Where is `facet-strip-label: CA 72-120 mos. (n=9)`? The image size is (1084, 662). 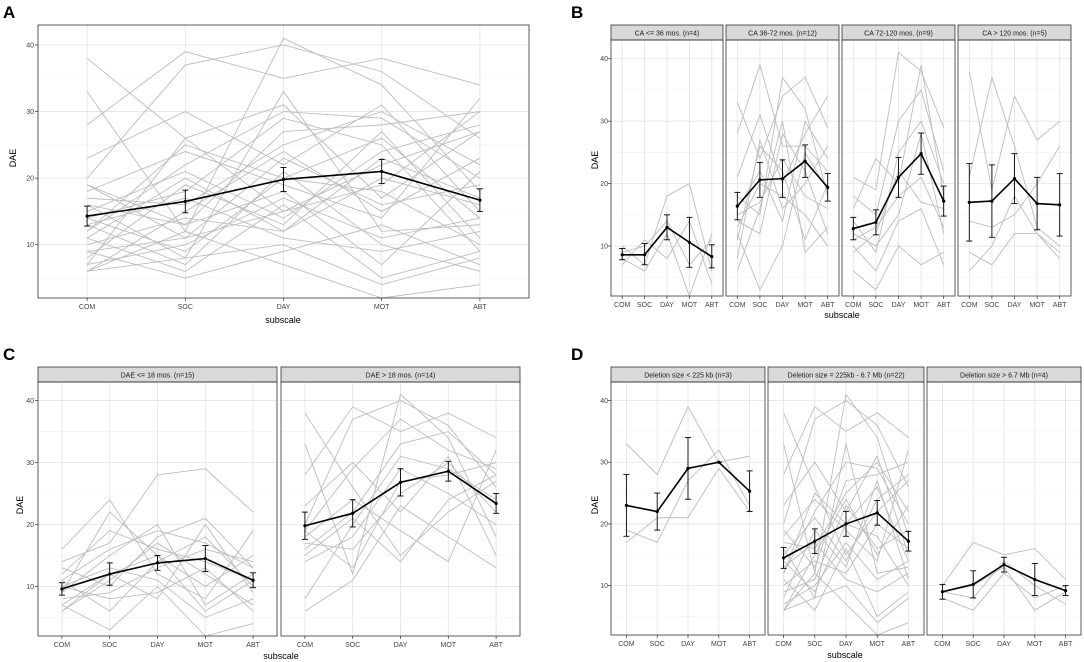
facet-strip-label: CA 72-120 mos. (n=9) is located at coordinates (898, 34).